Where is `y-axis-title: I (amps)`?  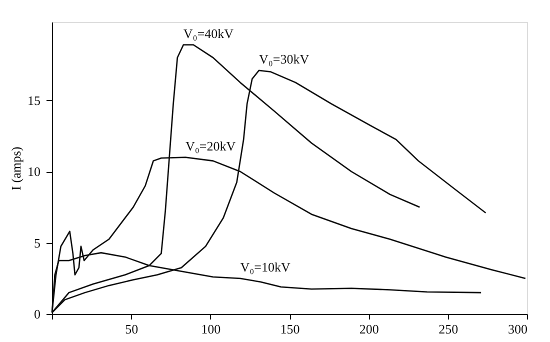 y-axis-title: I (amps) is located at coordinates (16, 168).